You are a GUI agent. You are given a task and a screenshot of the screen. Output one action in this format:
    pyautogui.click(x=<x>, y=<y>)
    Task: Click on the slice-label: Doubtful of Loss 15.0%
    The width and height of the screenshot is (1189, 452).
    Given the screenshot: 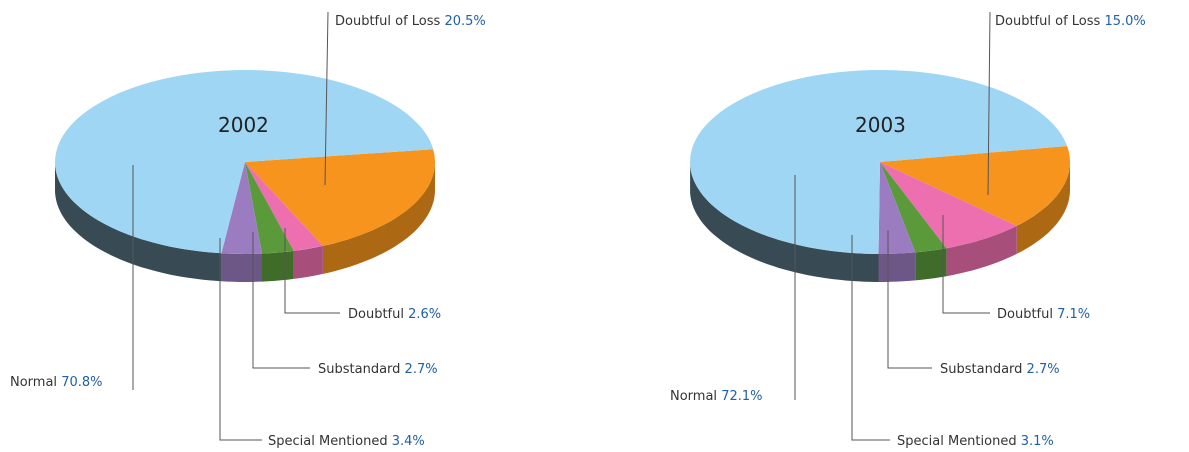 What is the action you would take?
    pyautogui.click(x=1070, y=21)
    